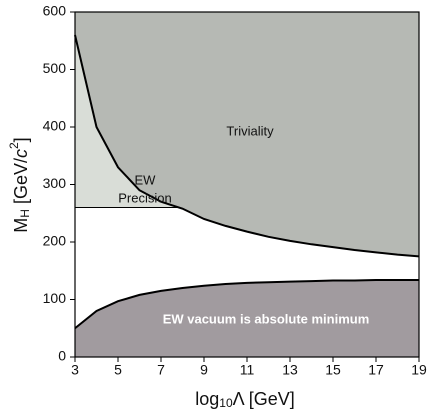 The image size is (432, 416). Describe the element at coordinates (25, 213) in the screenshot. I see `y-label-part: H` at that location.